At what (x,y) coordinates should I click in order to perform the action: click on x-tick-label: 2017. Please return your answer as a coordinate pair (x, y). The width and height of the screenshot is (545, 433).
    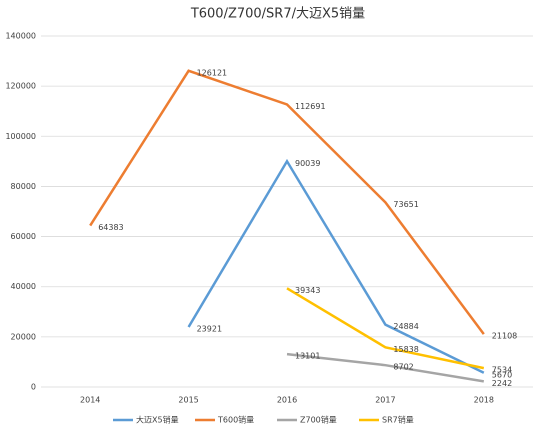
    Looking at the image, I should click on (385, 400).